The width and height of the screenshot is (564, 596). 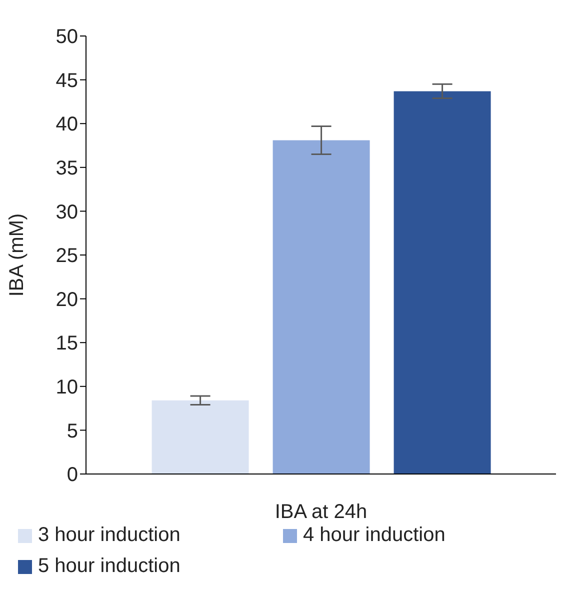 What do you see at coordinates (67, 81) in the screenshot?
I see `y-tick-label: 45` at bounding box center [67, 81].